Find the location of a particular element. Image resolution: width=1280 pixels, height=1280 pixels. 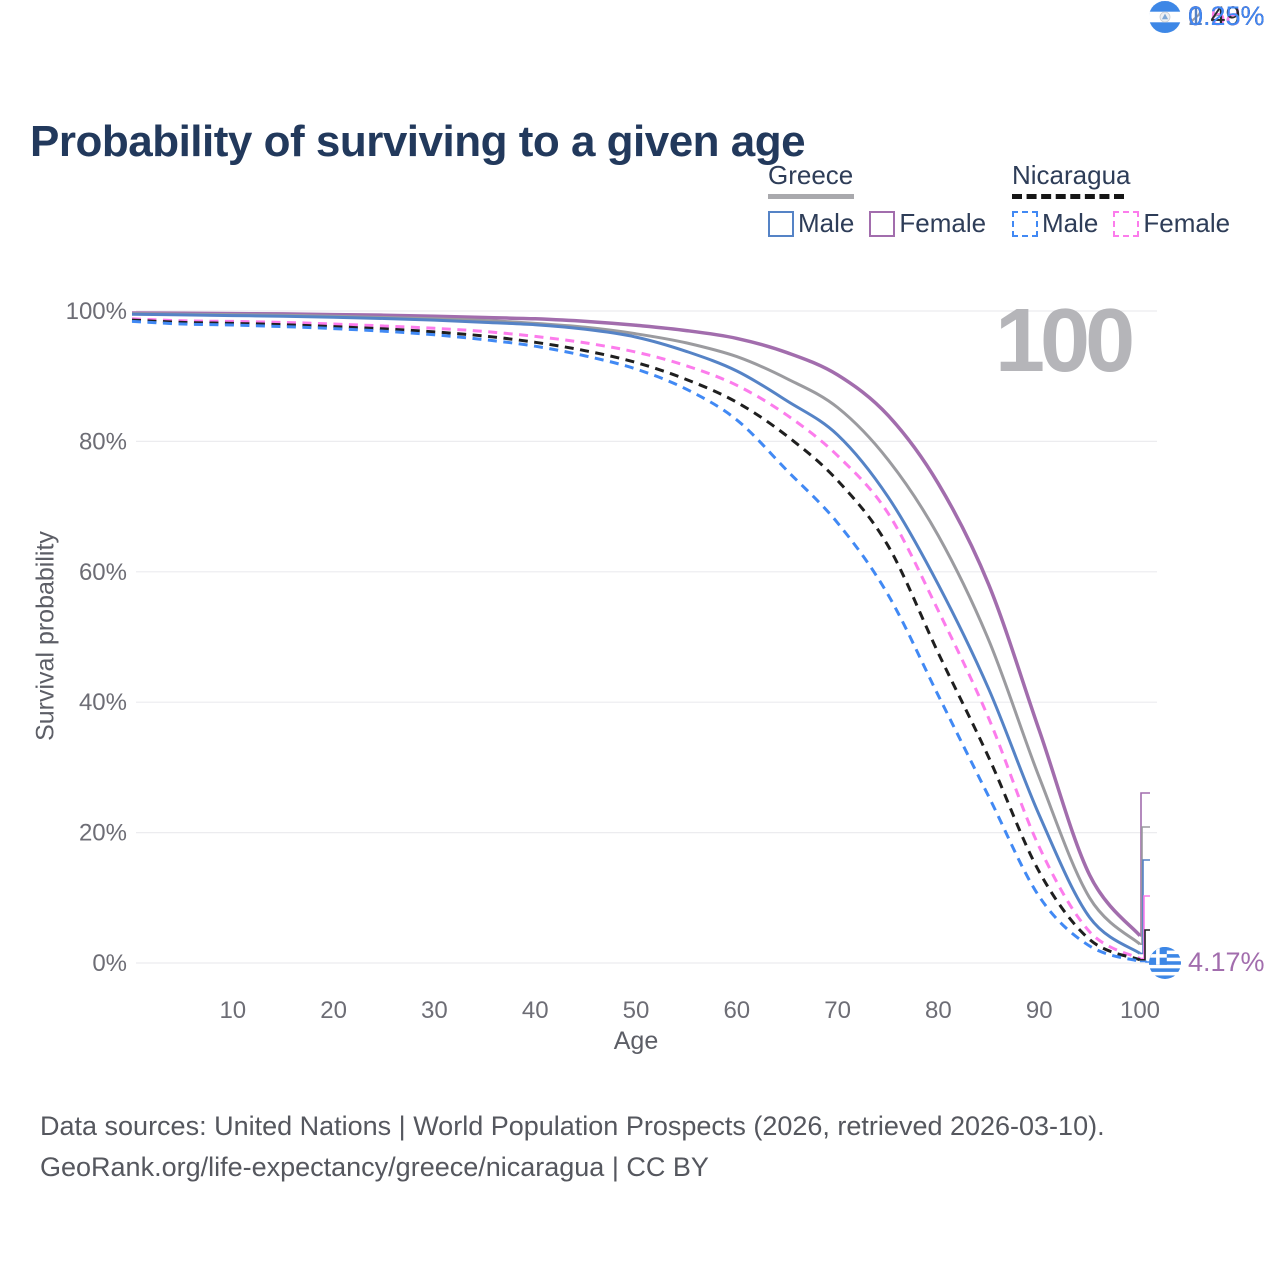

legend-group-label: Nicaragua is located at coordinates (1071, 175).